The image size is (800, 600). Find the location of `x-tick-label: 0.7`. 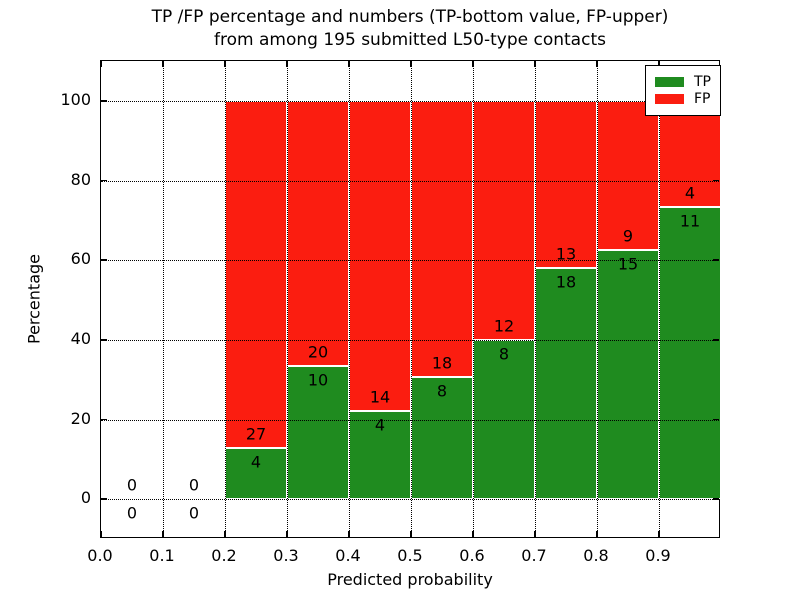

x-tick-label: 0.7 is located at coordinates (534, 555).